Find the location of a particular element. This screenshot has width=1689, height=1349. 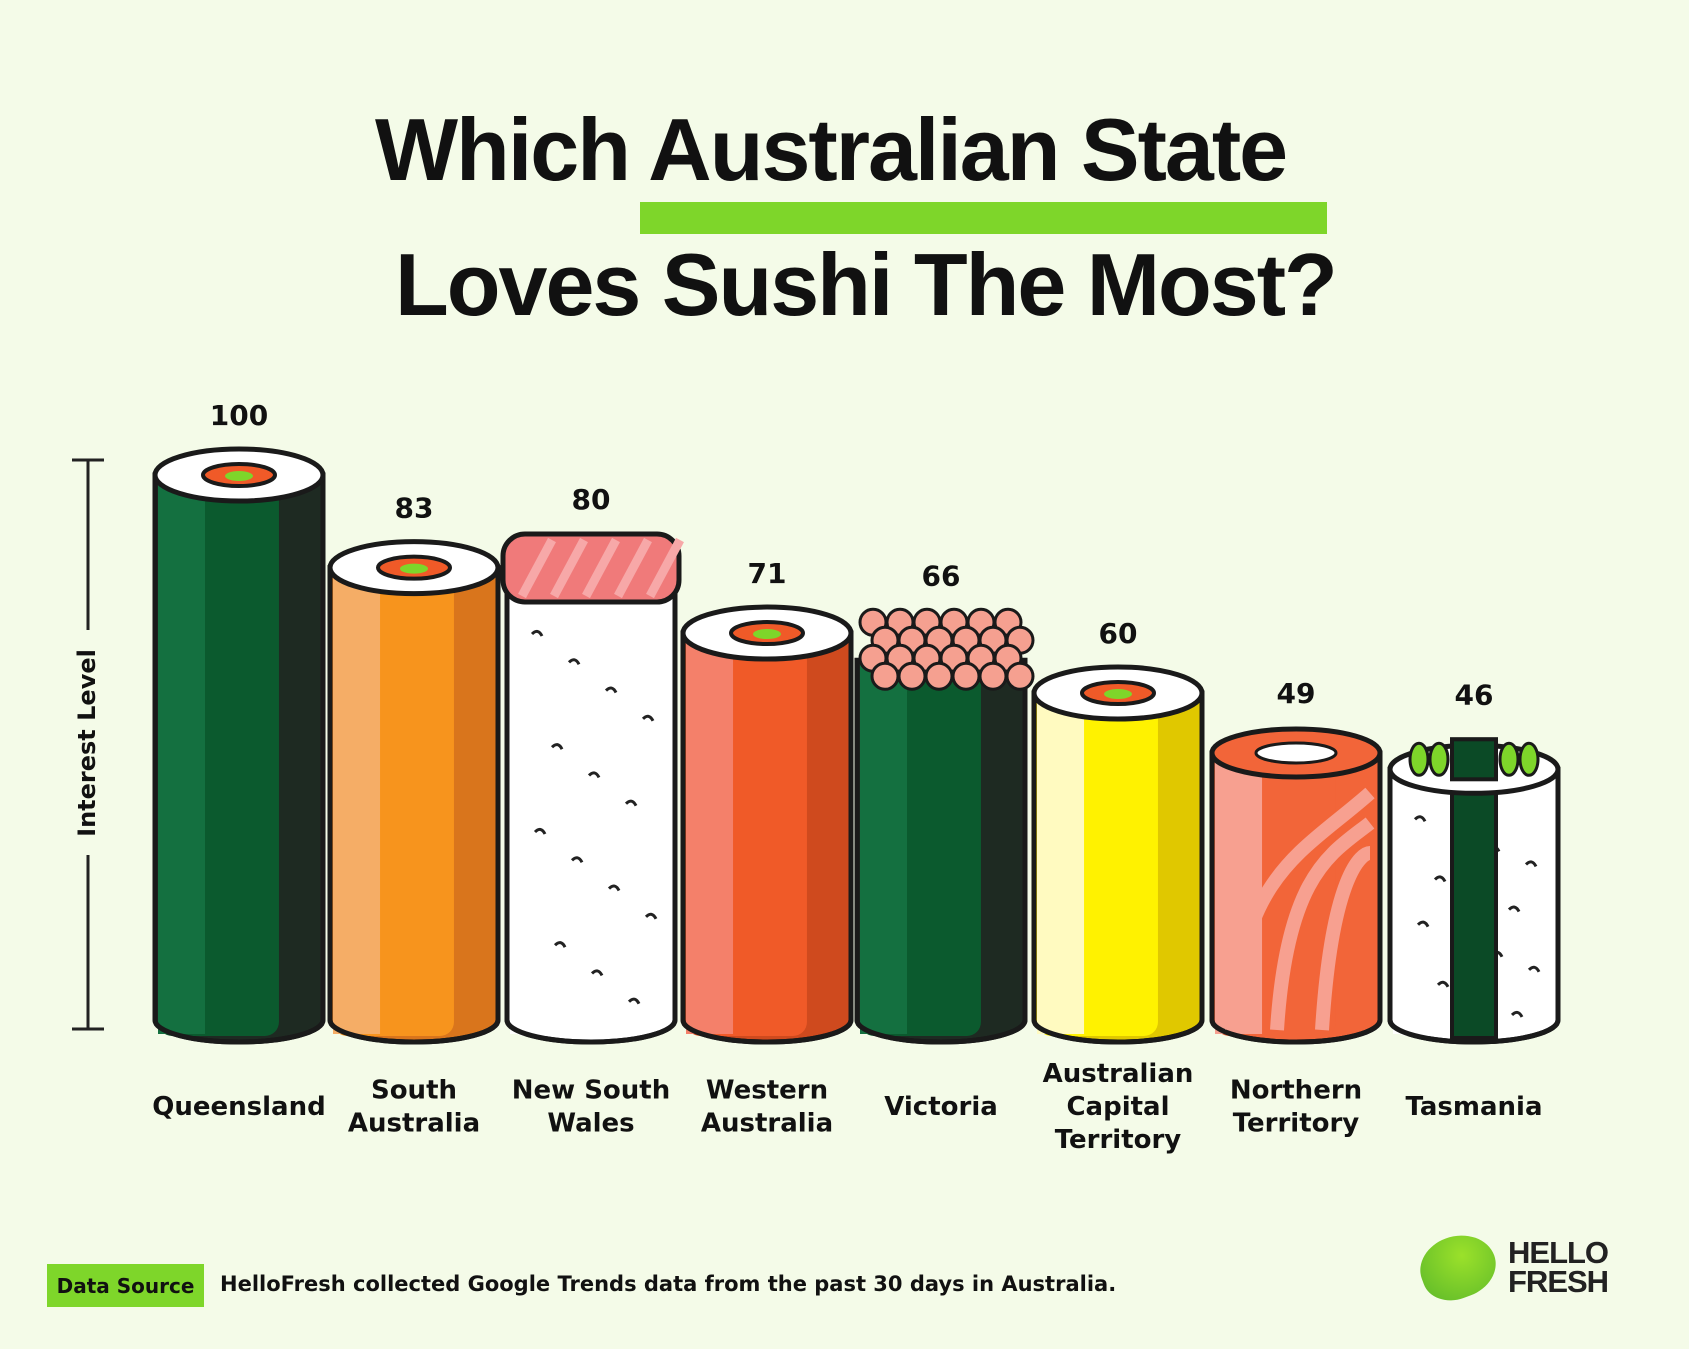

y-axis-label: Interest Level is located at coordinates (87, 743).